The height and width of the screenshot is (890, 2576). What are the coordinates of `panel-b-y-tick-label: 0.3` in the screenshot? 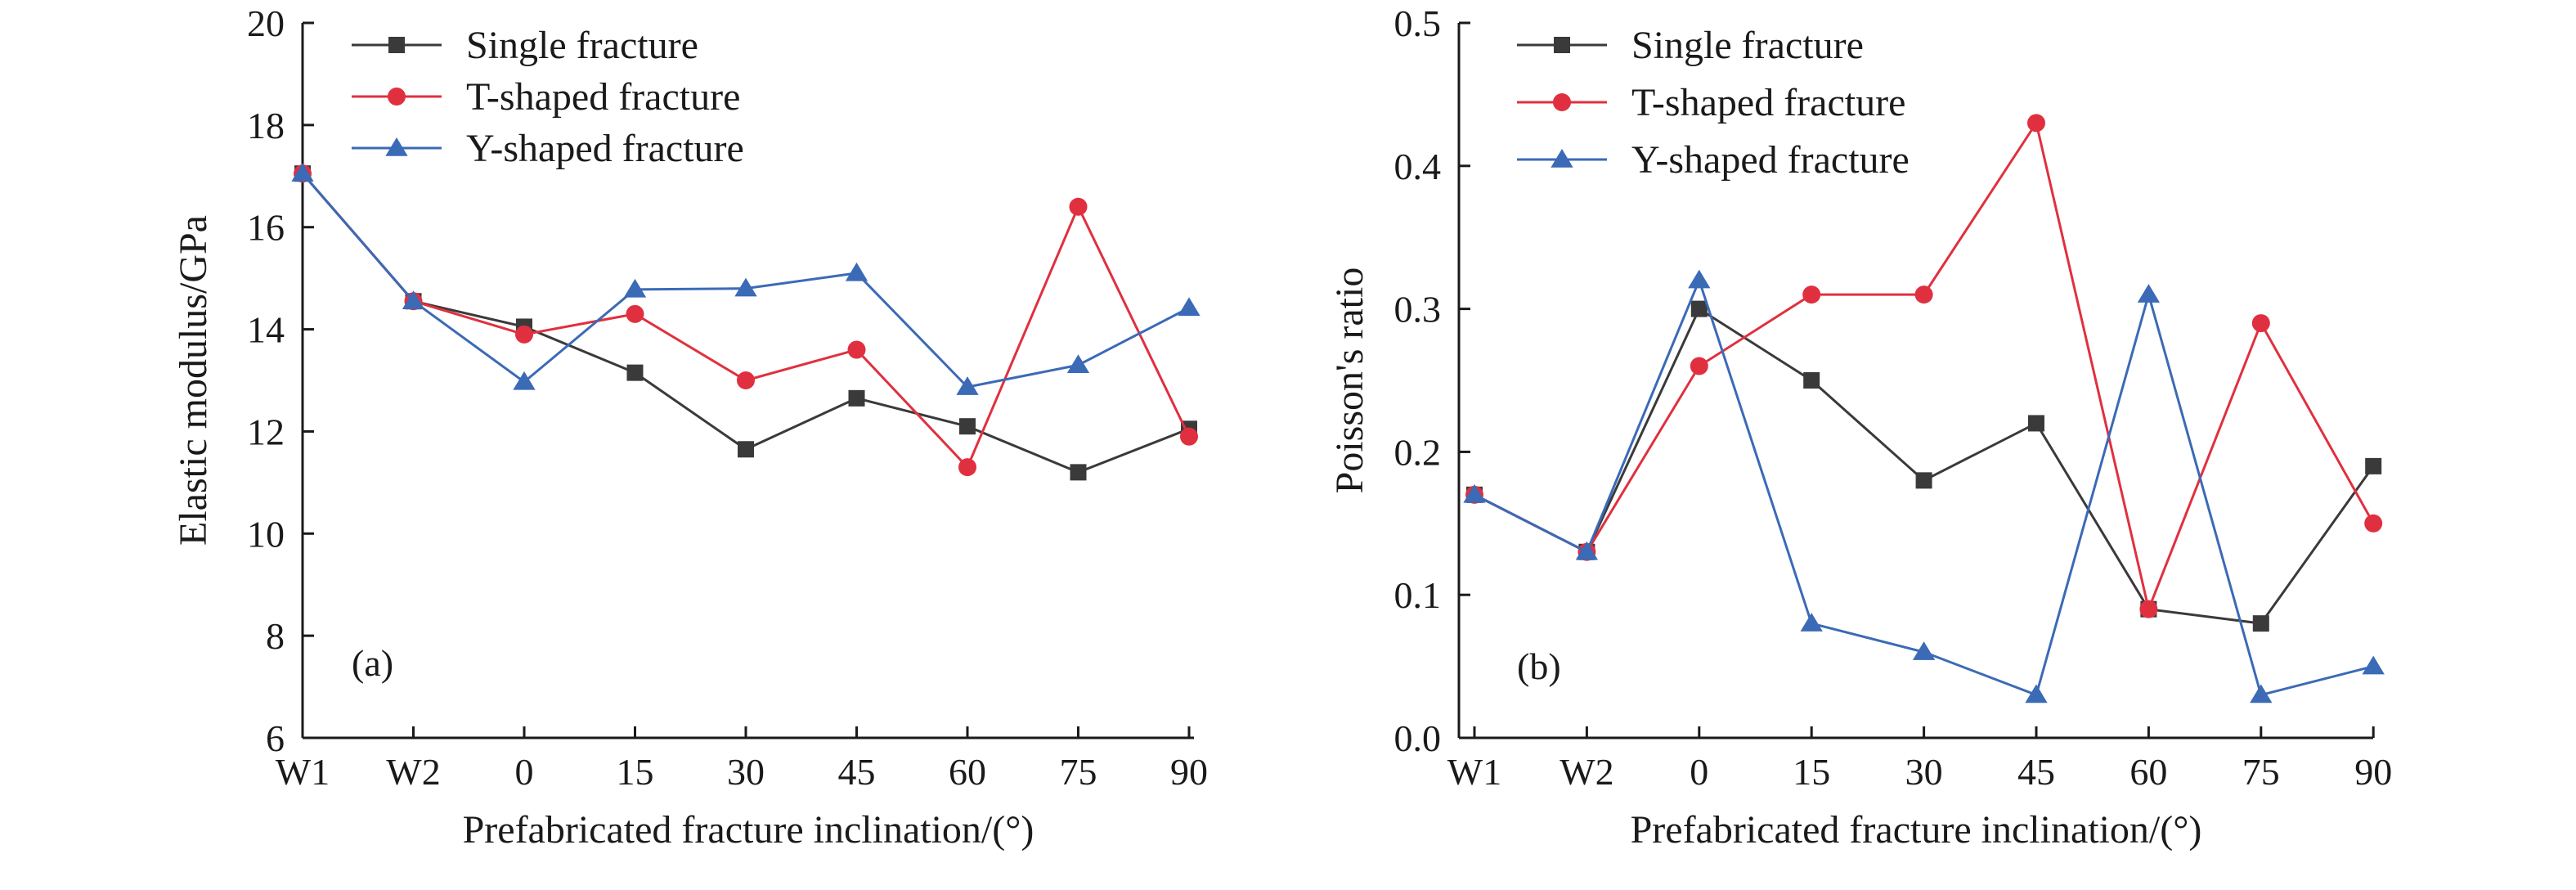 It's located at (1418, 309).